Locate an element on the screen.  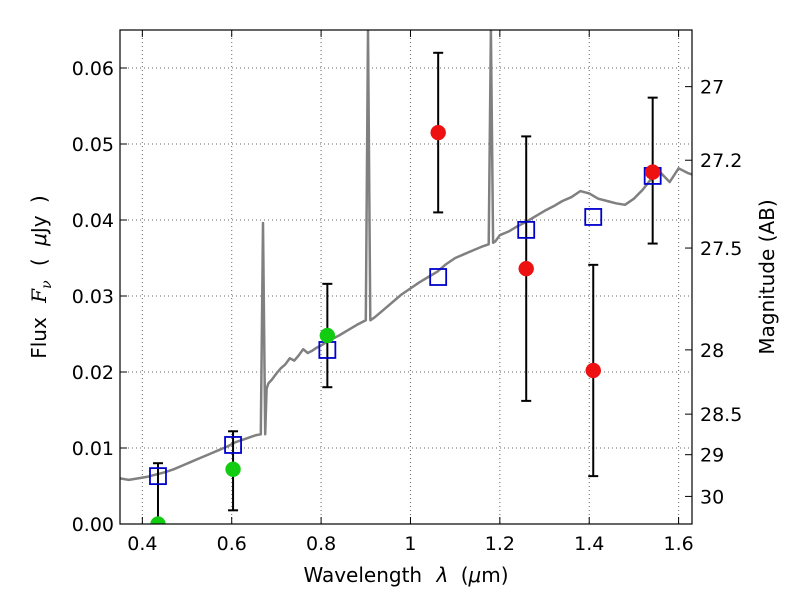
y2-tick-label: 30 is located at coordinates (712, 497).